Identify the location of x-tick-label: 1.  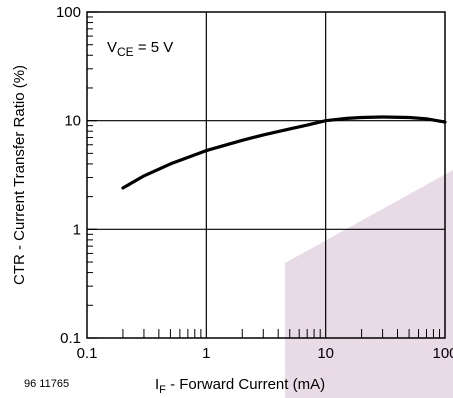
(206, 353).